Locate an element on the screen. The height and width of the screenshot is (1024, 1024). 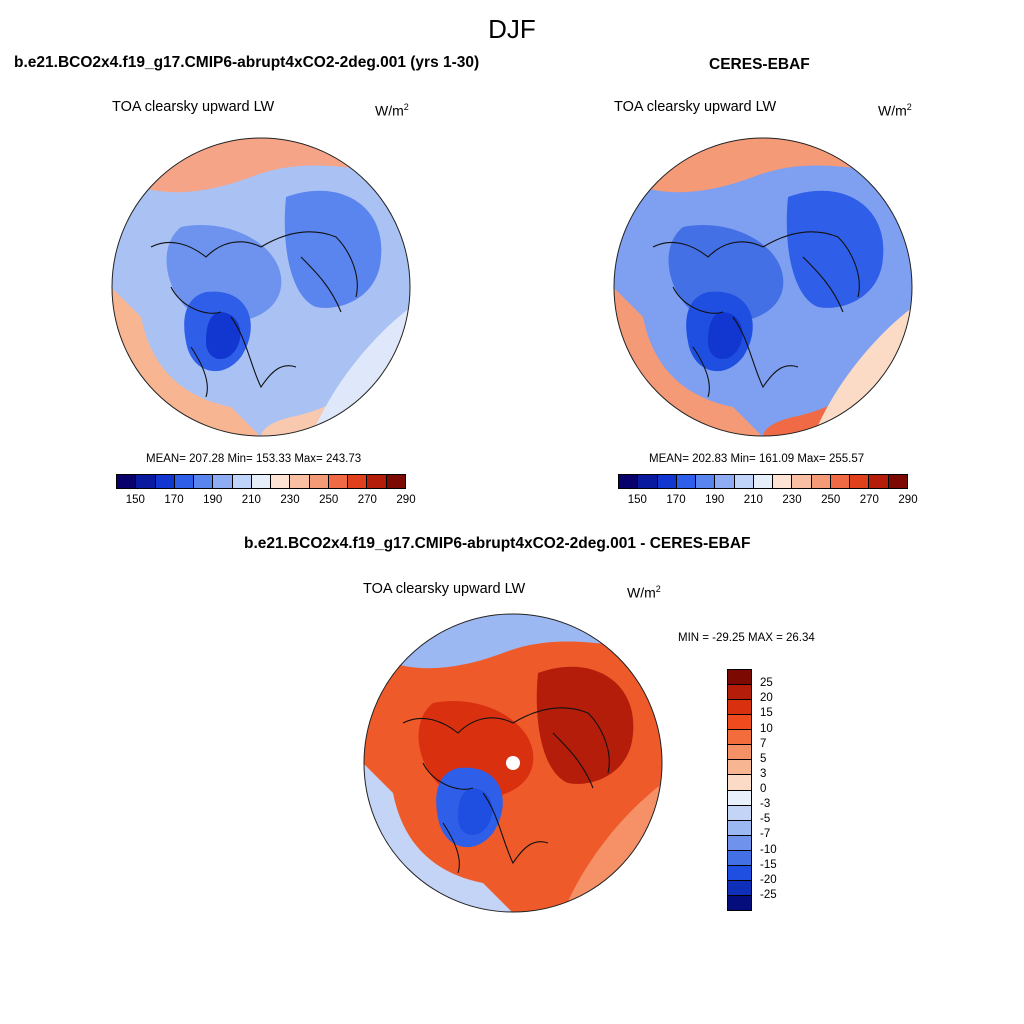
figure-season-title: DJF is located at coordinates (512, 29).